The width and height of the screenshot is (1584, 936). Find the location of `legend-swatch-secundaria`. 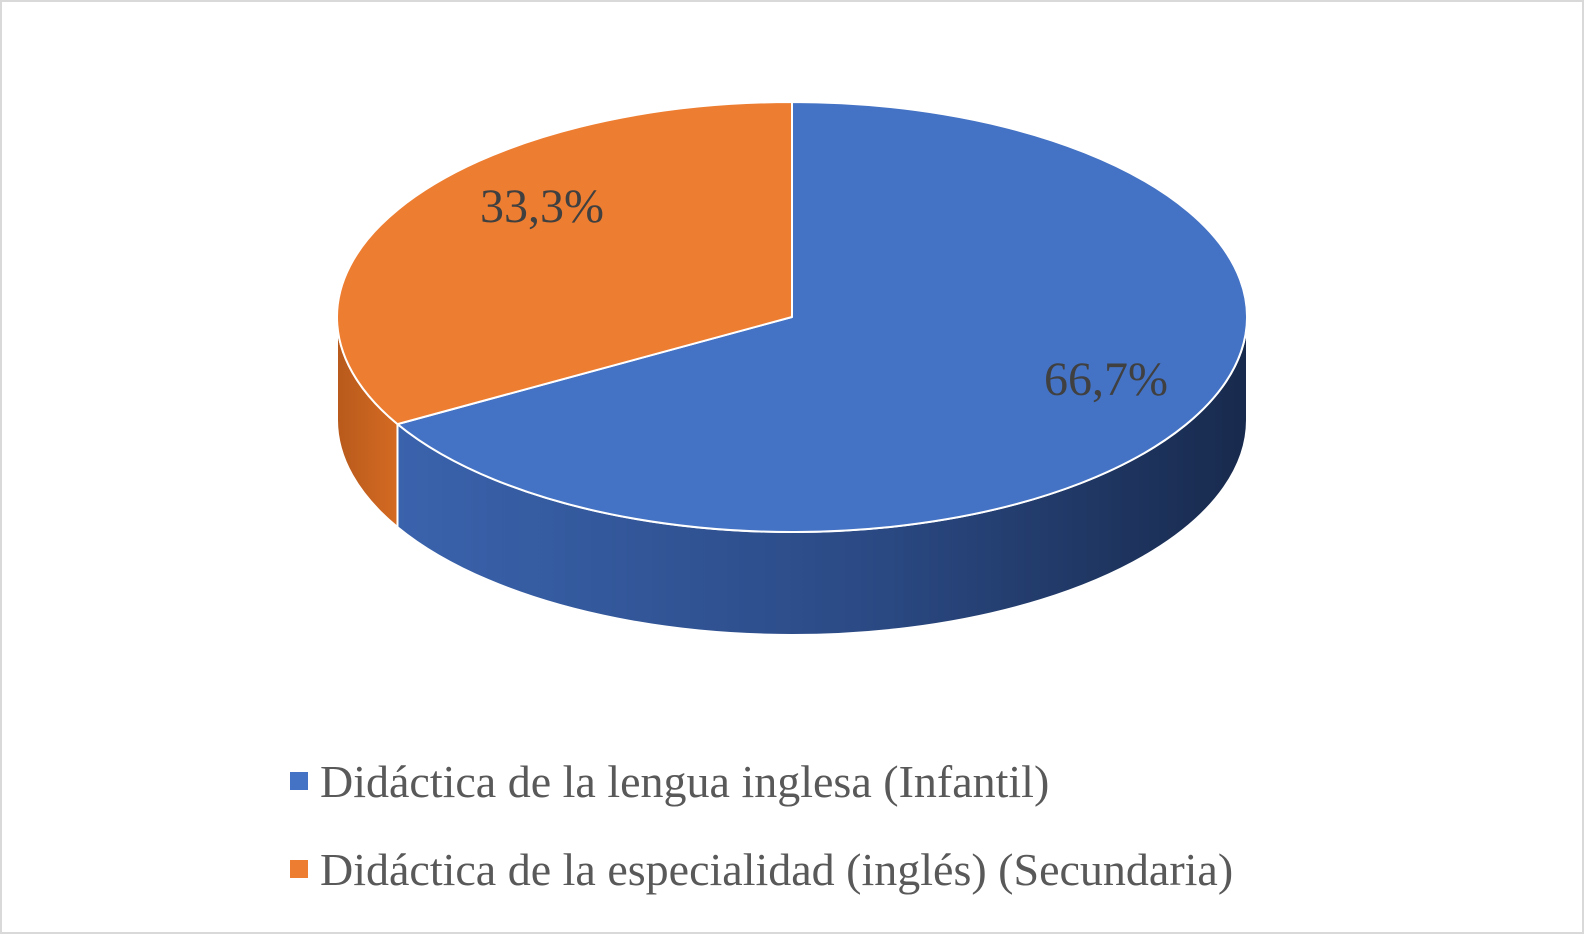

legend-swatch-secundaria is located at coordinates (299, 869).